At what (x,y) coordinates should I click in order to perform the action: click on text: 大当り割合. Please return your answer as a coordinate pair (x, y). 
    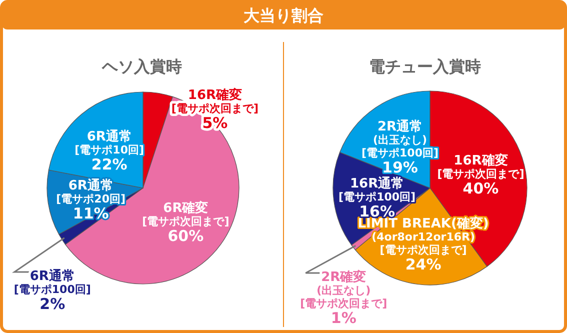
    Looking at the image, I should click on (284, 15).